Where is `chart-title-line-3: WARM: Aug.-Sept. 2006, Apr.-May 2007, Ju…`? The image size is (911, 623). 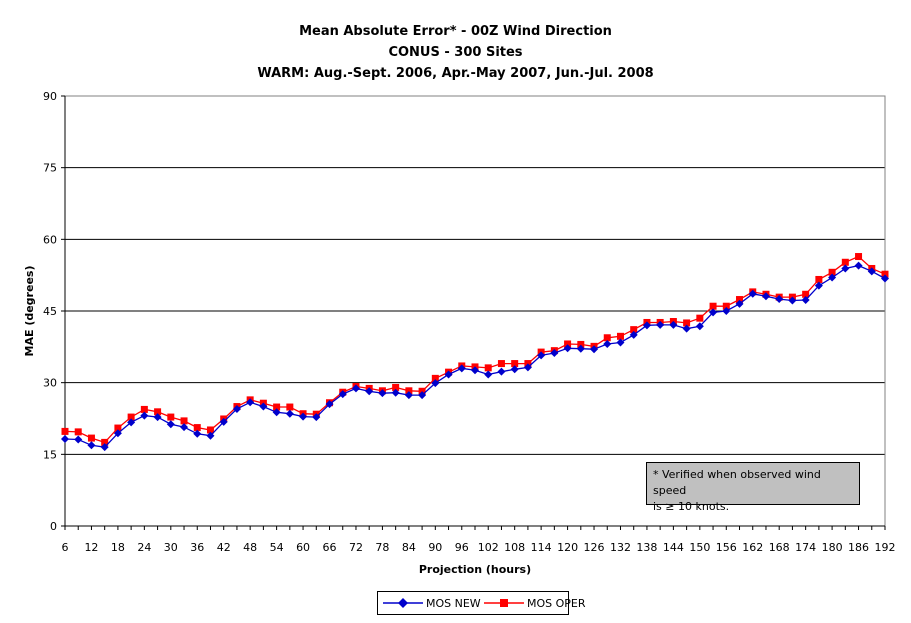 chart-title-line-3: WARM: Aug.-Sept. 2006, Apr.-May 2007, Ju… is located at coordinates (455, 73).